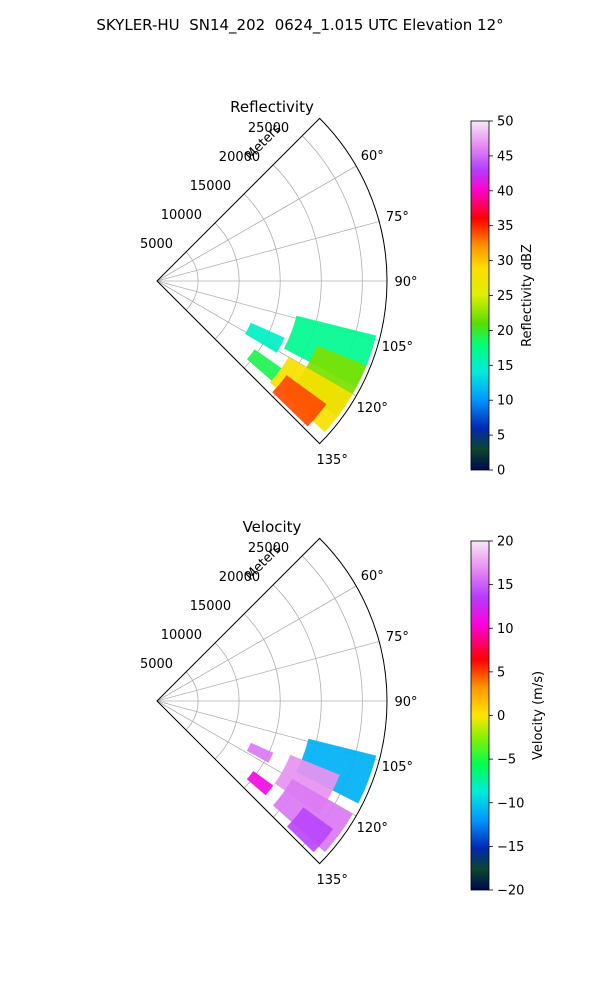  I want to click on panel-title: Reflectivity, so click(272, 107).